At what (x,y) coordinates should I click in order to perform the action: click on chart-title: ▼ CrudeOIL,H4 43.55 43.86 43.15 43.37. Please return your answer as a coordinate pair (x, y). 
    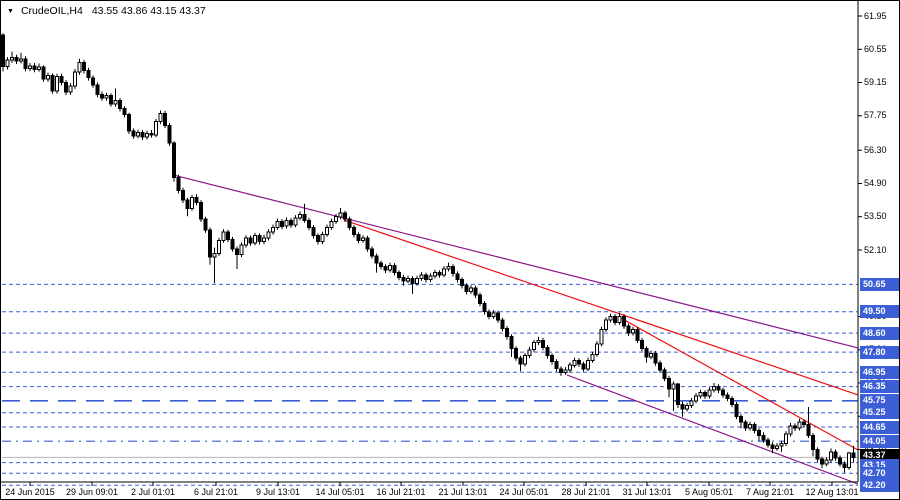
    Looking at the image, I should click on (106, 11).